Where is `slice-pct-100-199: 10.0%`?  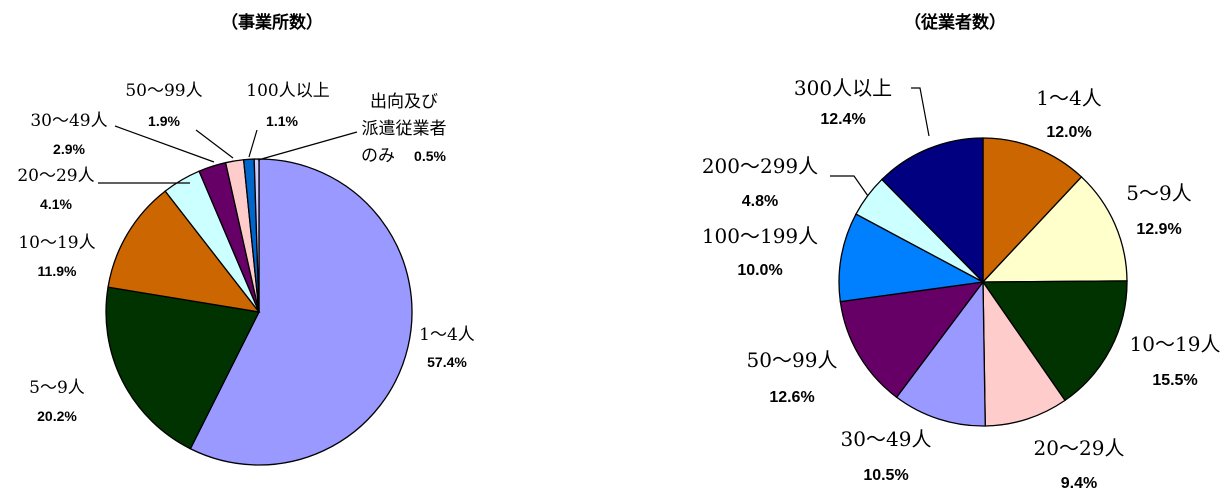
slice-pct-100-199: 10.0% is located at coordinates (759, 270).